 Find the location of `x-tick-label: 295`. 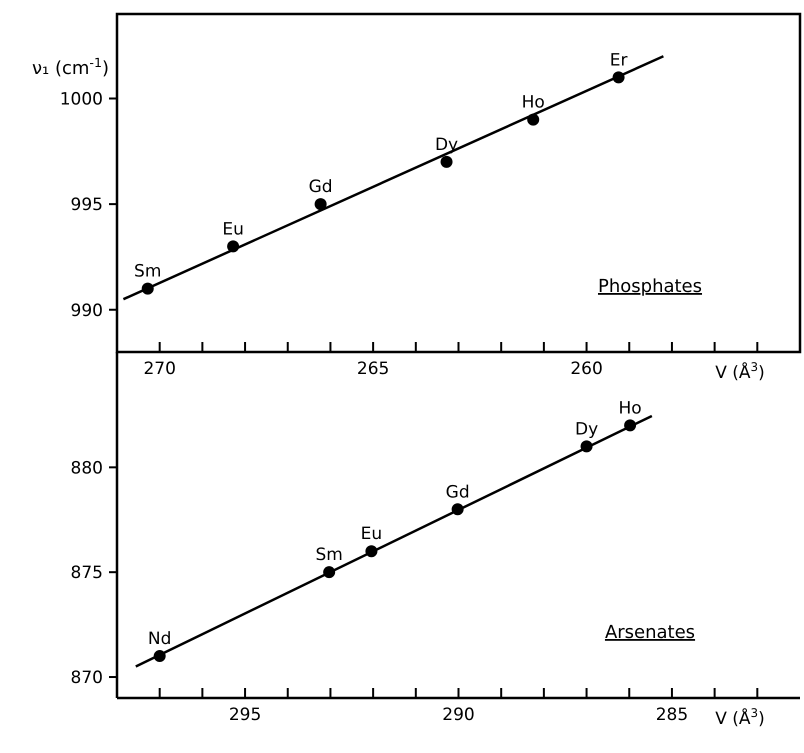

x-tick-label: 295 is located at coordinates (245, 715).